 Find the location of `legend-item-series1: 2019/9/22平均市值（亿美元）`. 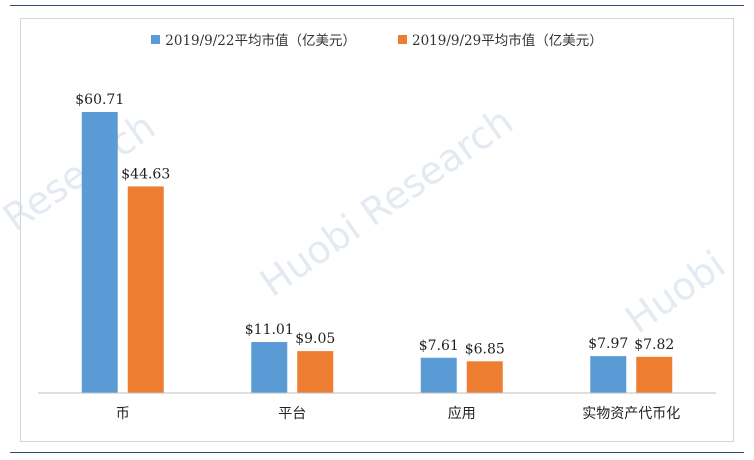

legend-item-series1: 2019/9/22平均市值（亿美元） is located at coordinates (253, 39).